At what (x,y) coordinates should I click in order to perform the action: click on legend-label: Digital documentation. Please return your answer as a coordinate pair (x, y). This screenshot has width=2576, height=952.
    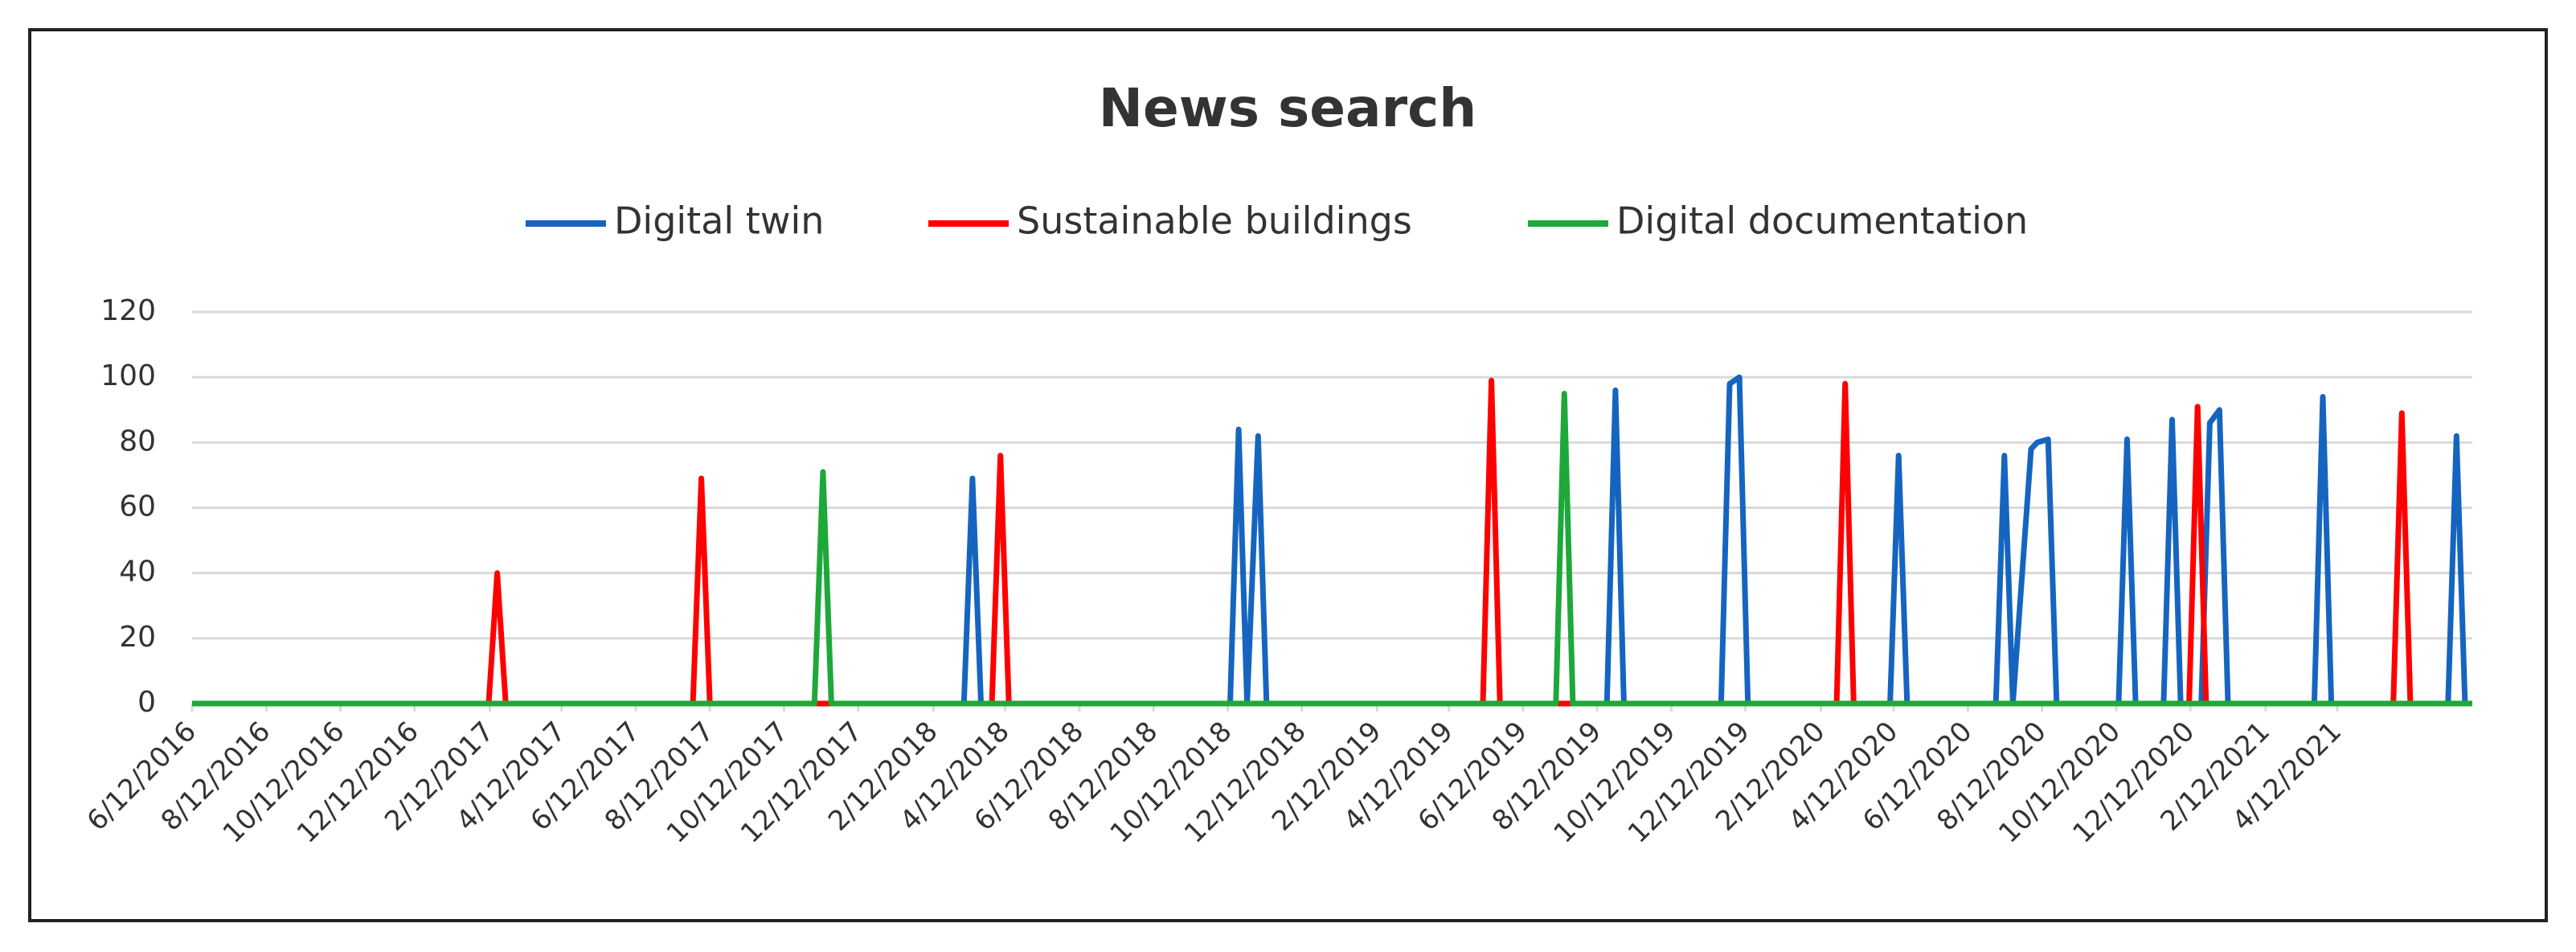
    Looking at the image, I should click on (1822, 221).